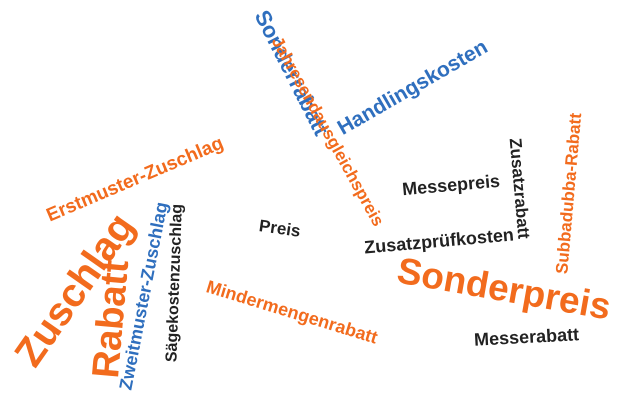  I want to click on word-subbadubba-rabatt: Subbadubba-Rabatt, so click(569, 193).